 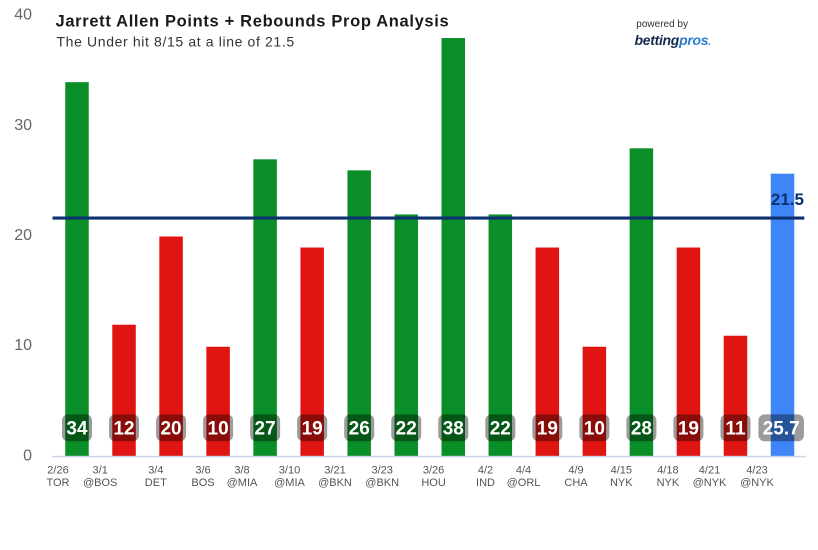 I want to click on svg-text: 38, so click(x=453, y=429).